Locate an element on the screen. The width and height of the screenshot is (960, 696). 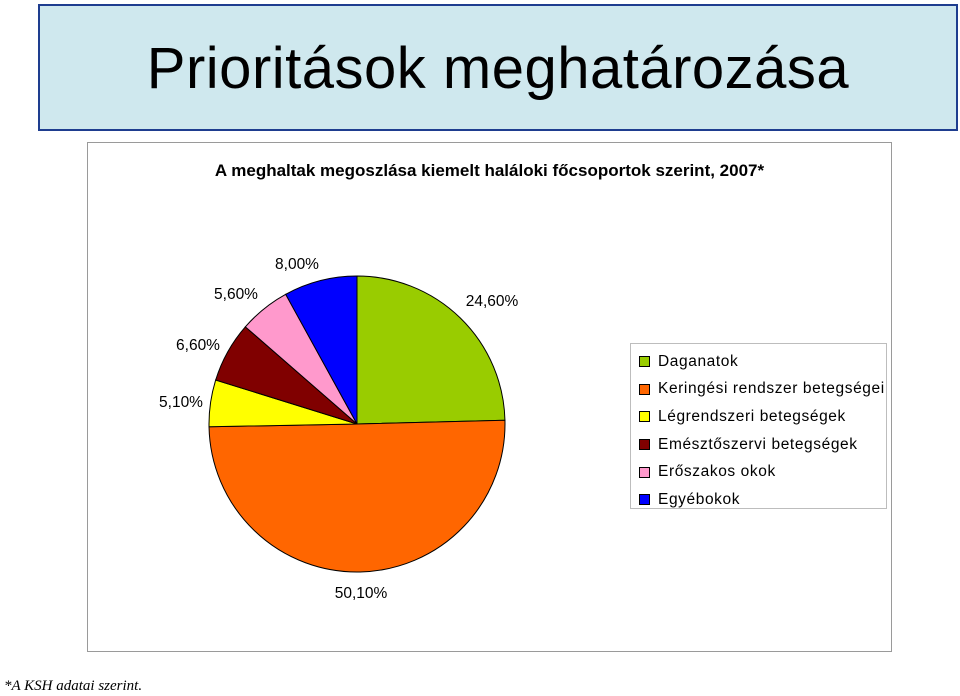
legend-item: Keringési rendszer betegségei is located at coordinates (758, 390).